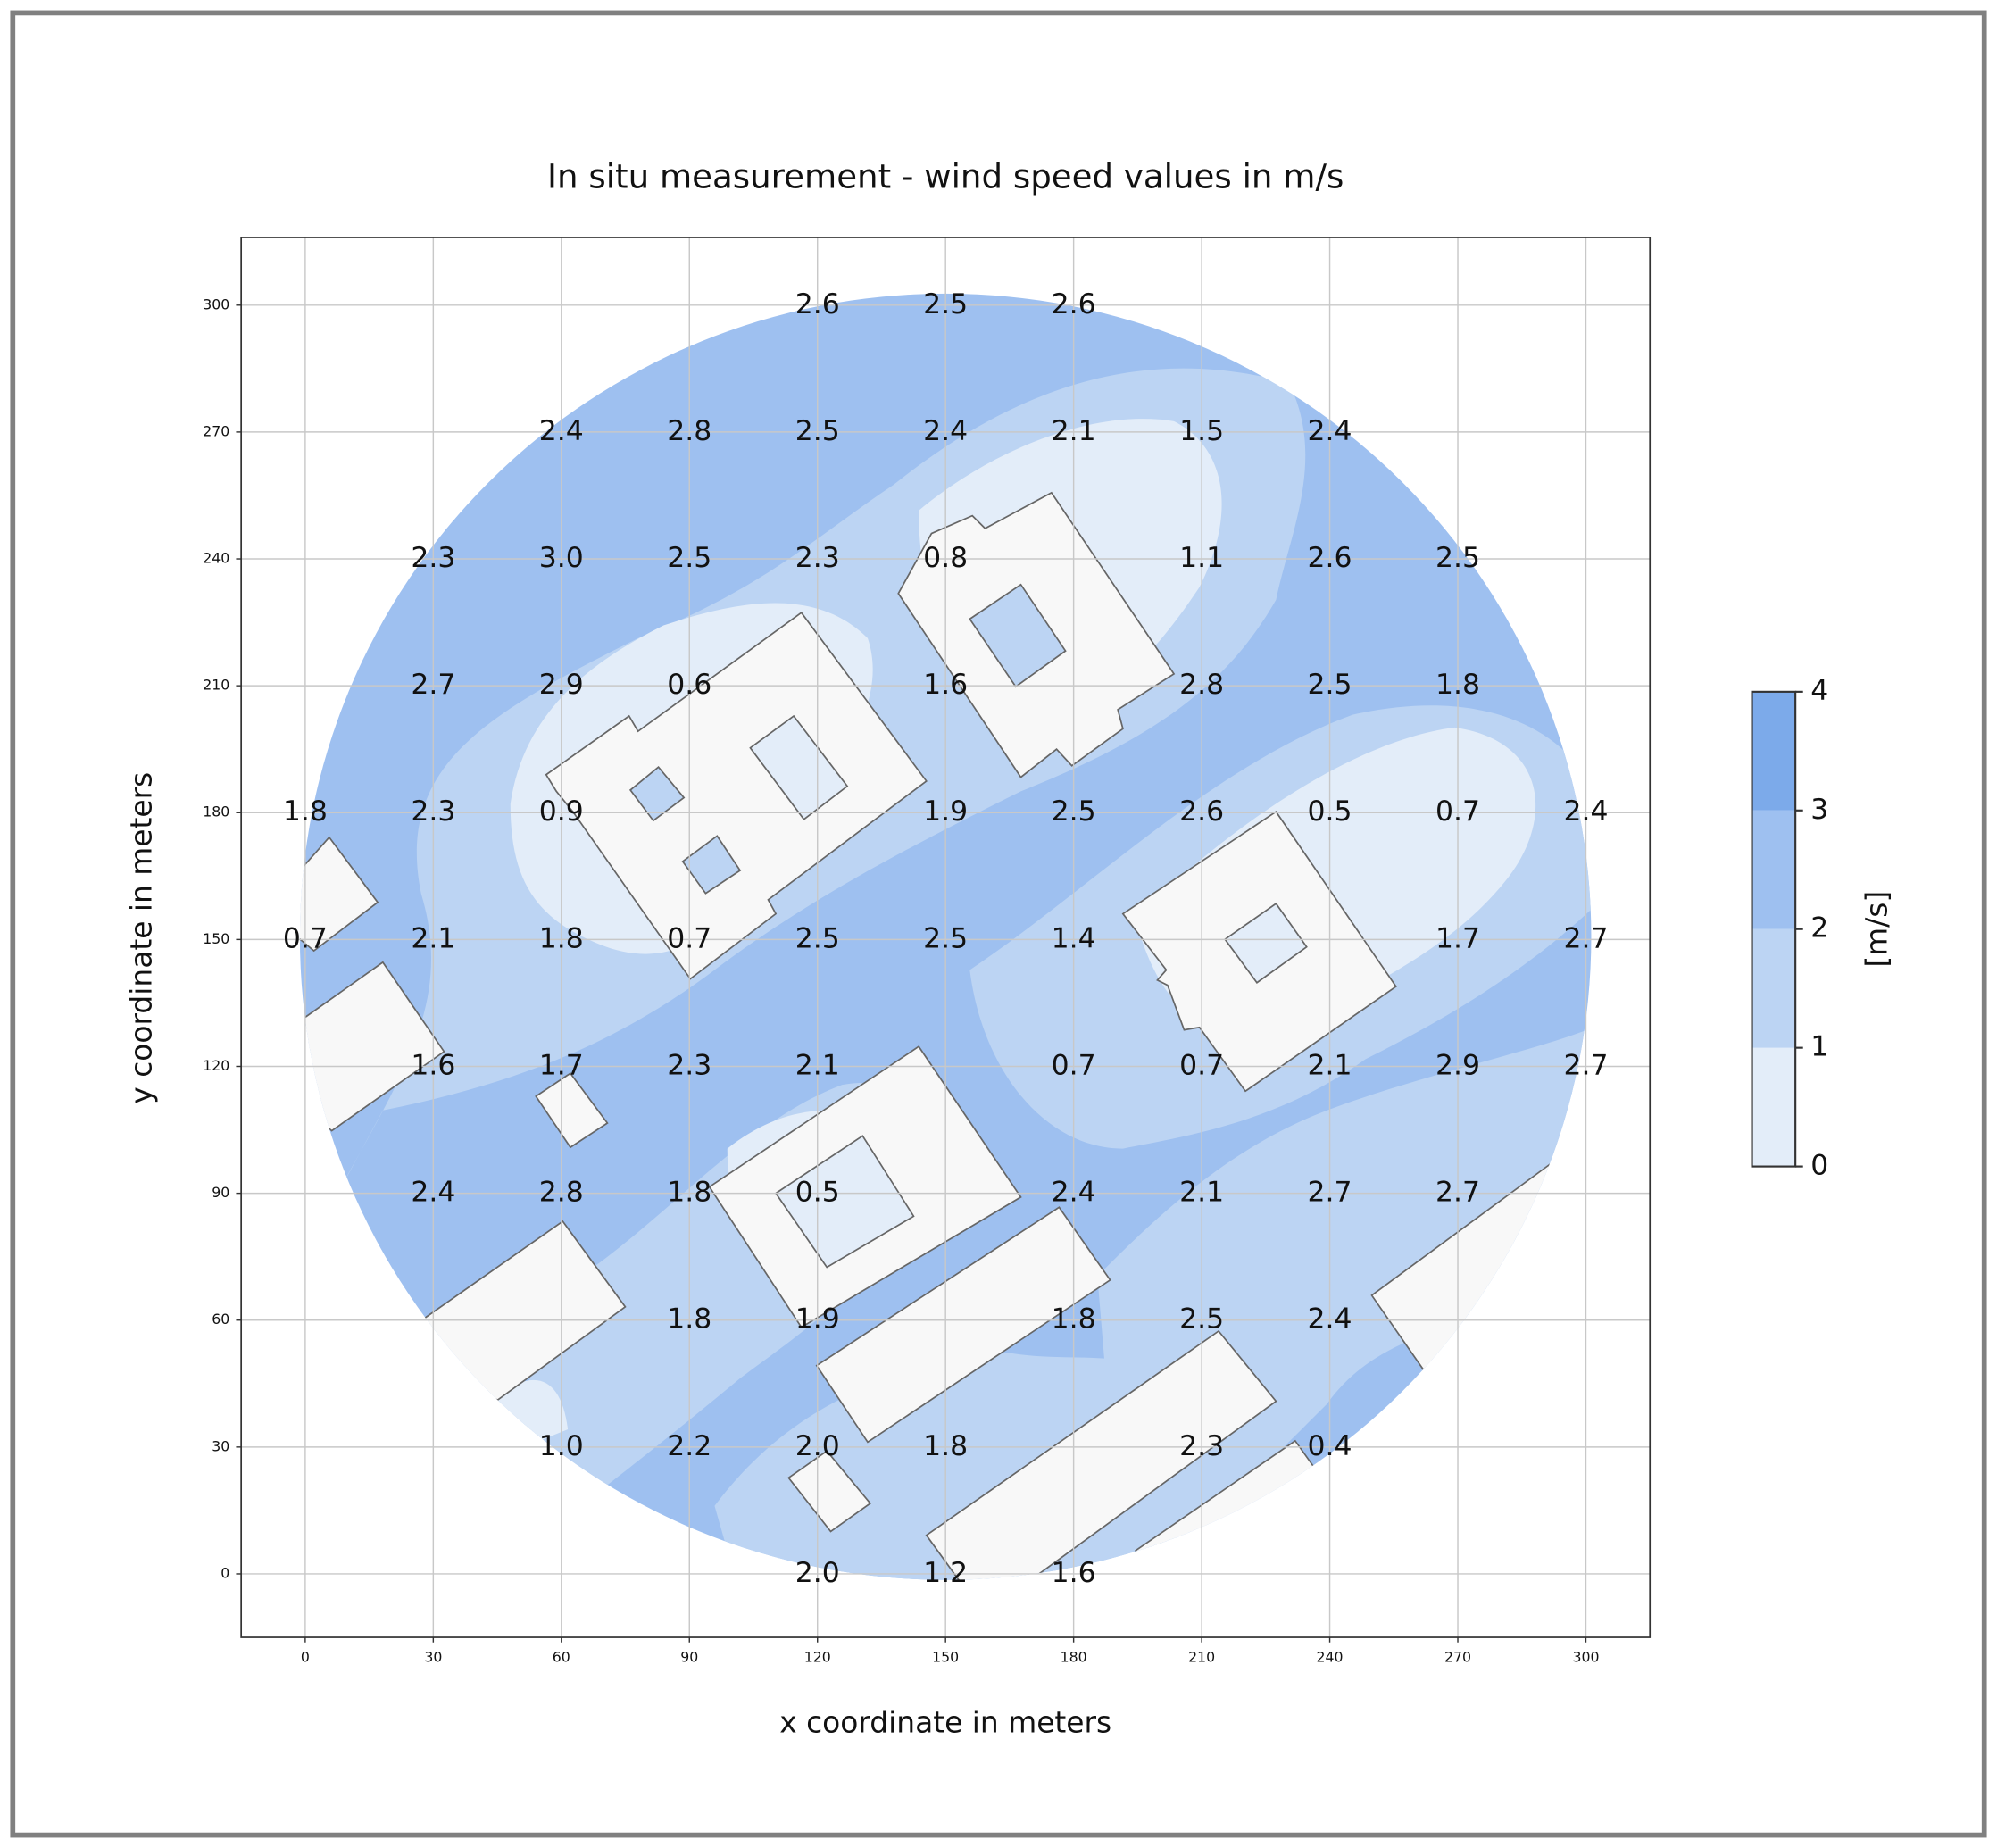 The image size is (1997, 1848). What do you see at coordinates (433, 1656) in the screenshot?
I see `x-tick-label: 30` at bounding box center [433, 1656].